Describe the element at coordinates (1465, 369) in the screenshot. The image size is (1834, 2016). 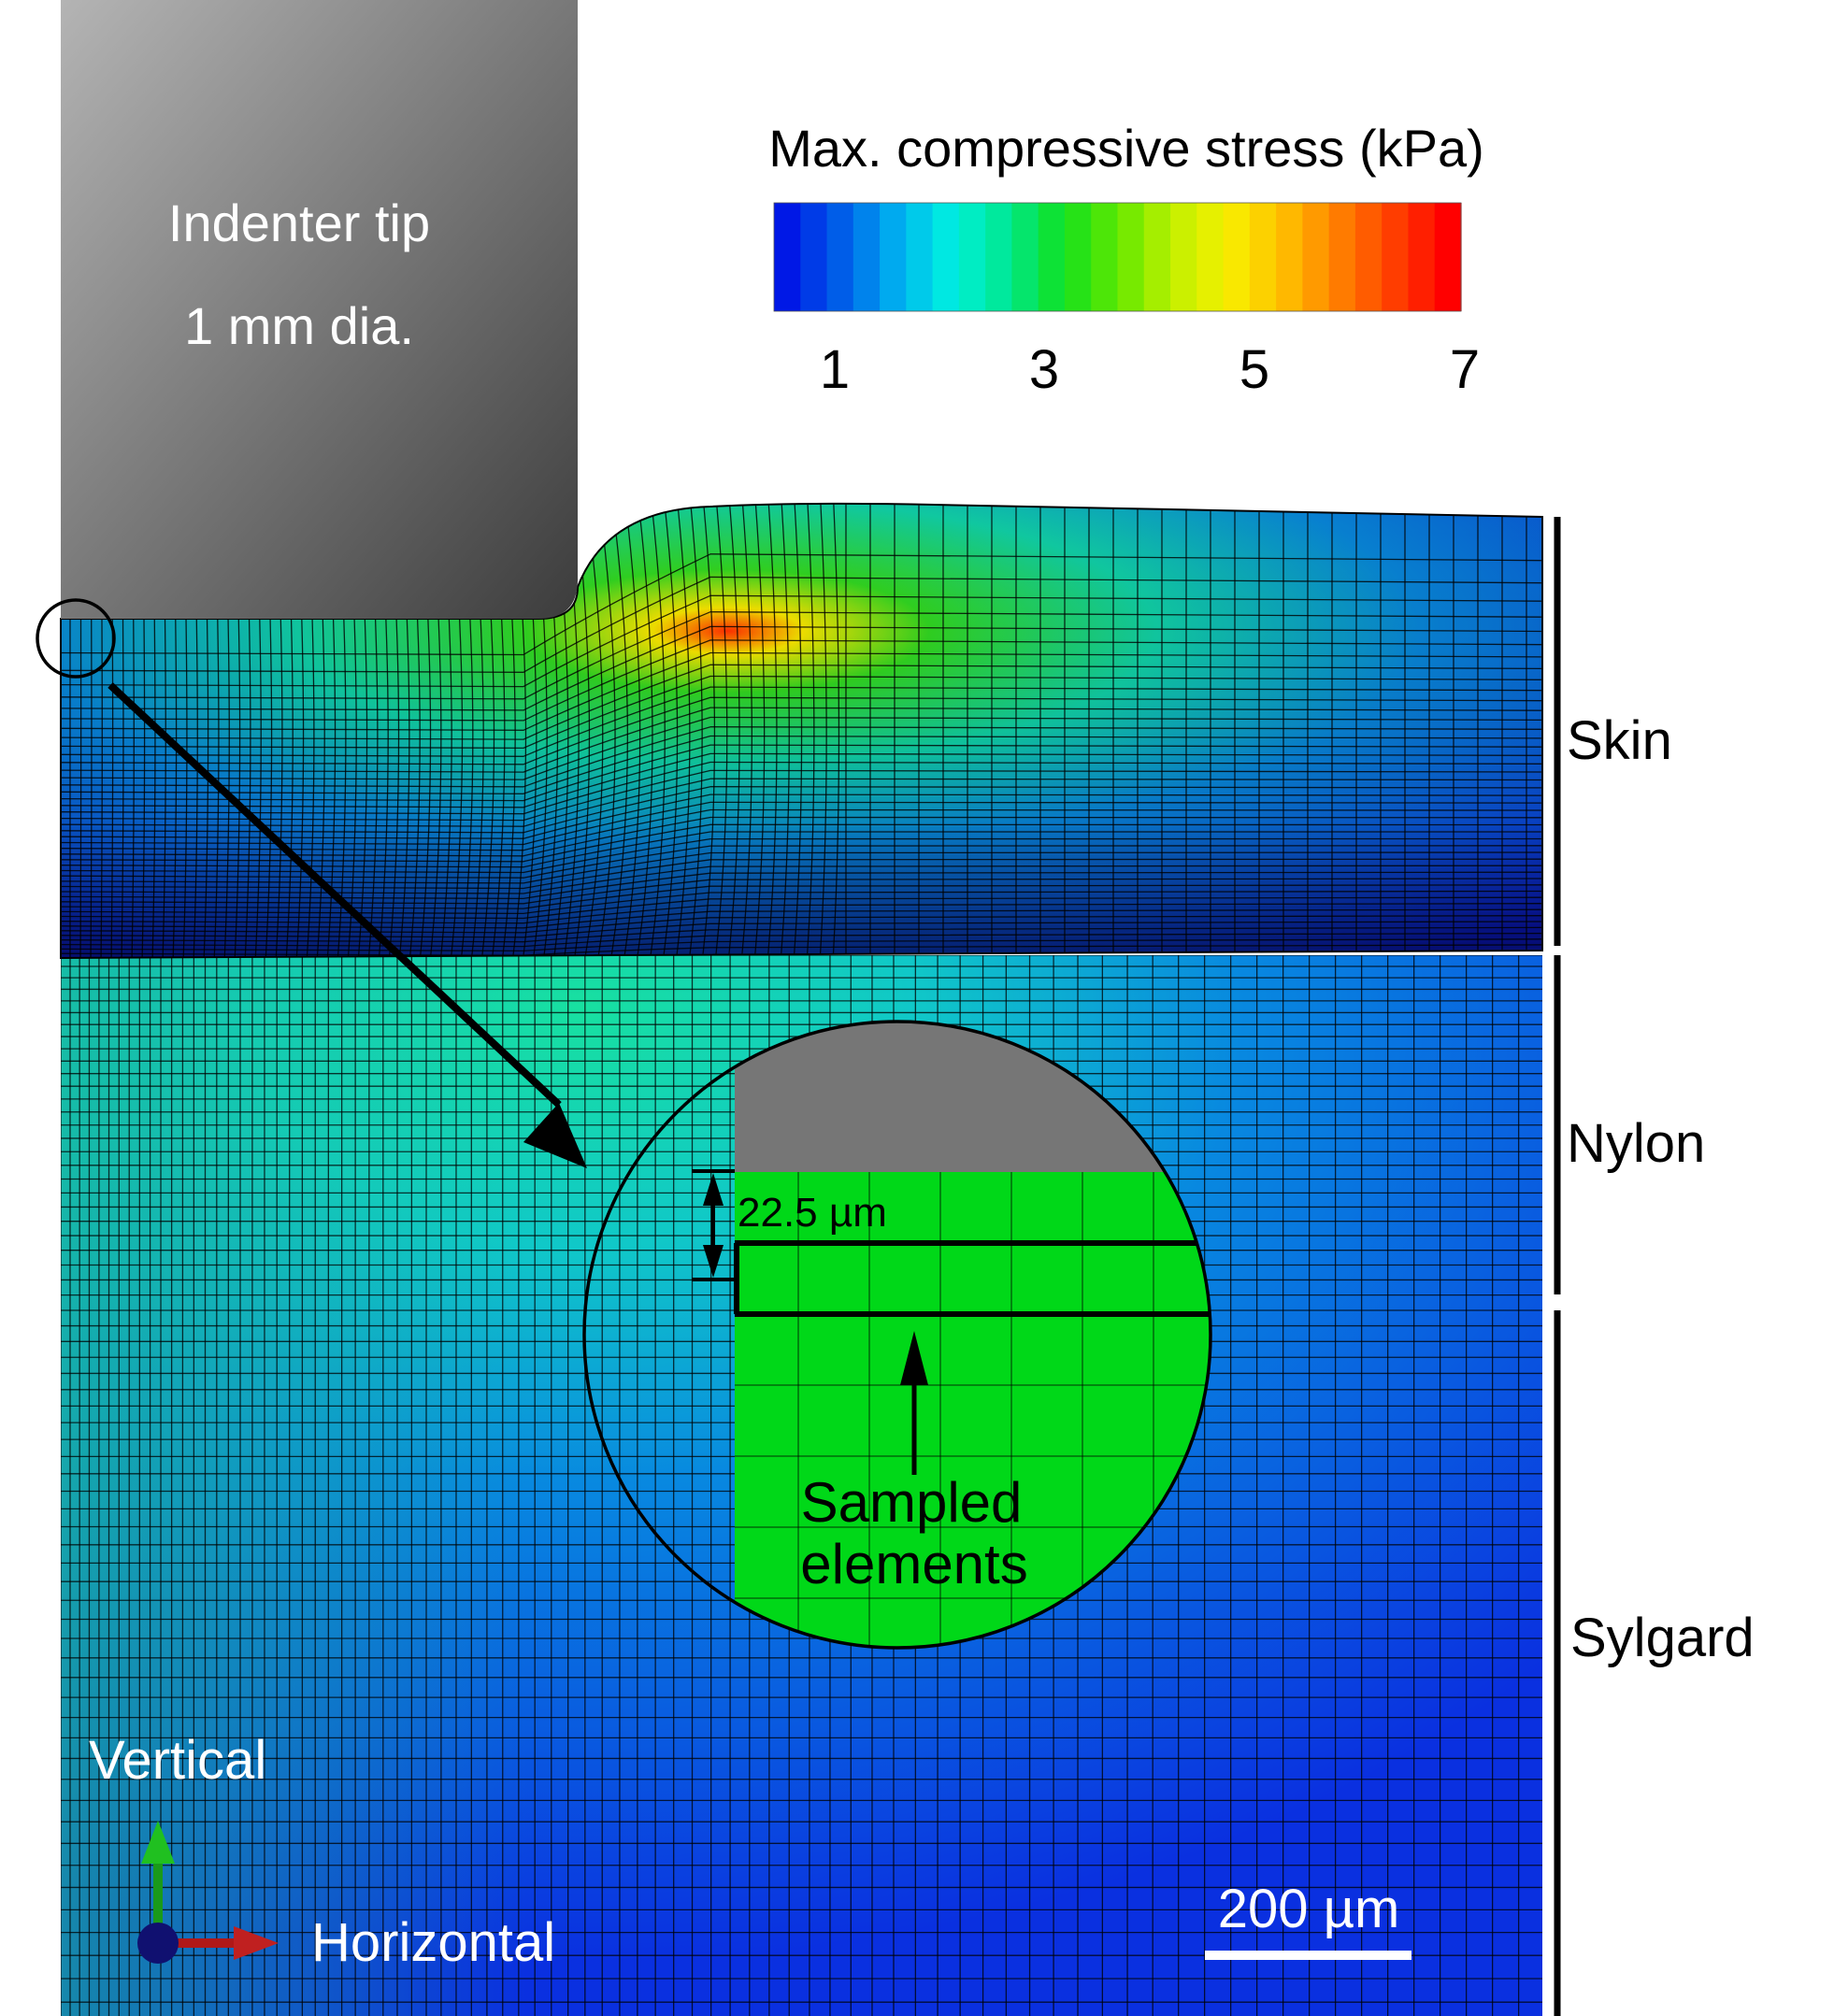
I see `colorbar-tick-7: 7` at that location.